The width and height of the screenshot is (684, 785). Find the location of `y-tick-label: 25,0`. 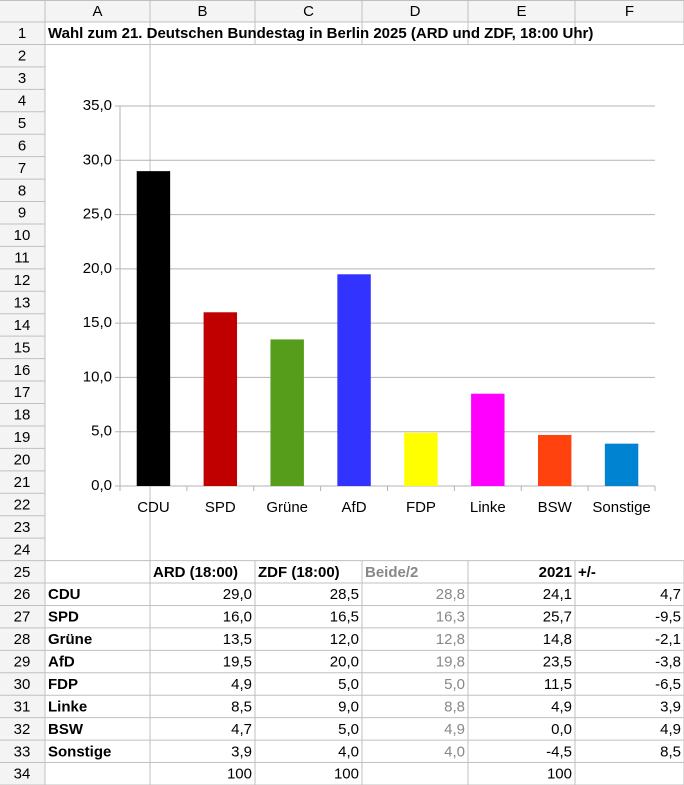

y-tick-label: 25,0 is located at coordinates (97, 214).